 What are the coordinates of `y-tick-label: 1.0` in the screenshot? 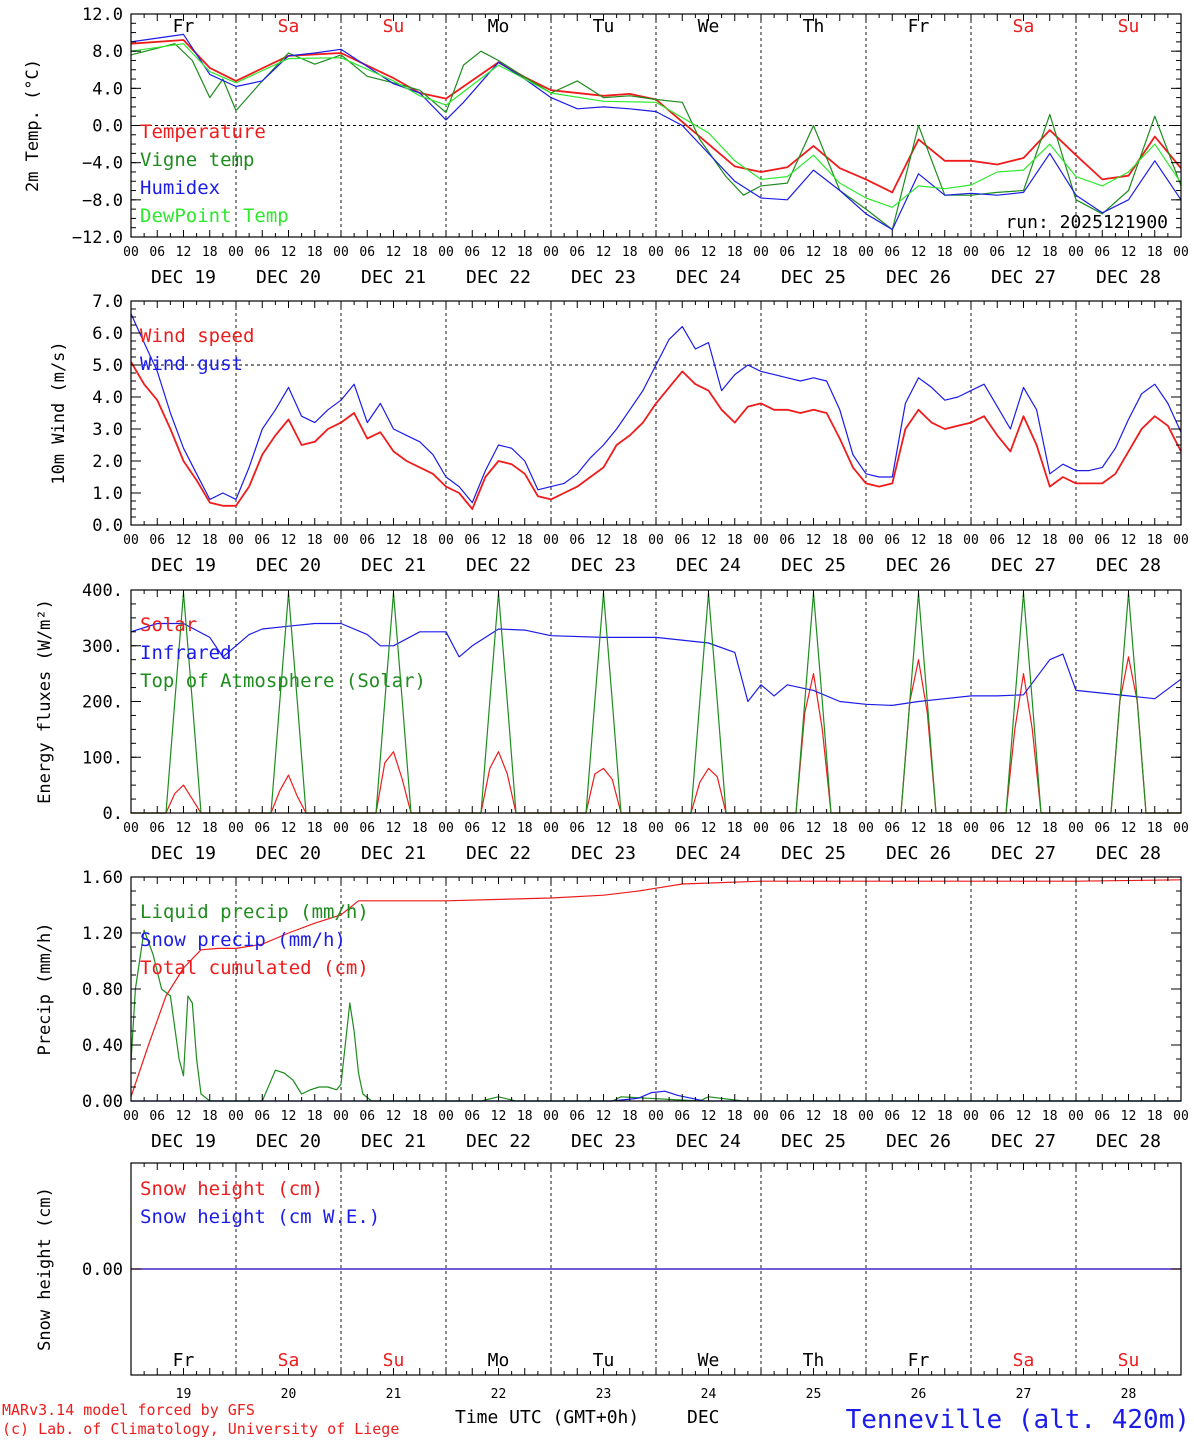 It's located at (107, 494).